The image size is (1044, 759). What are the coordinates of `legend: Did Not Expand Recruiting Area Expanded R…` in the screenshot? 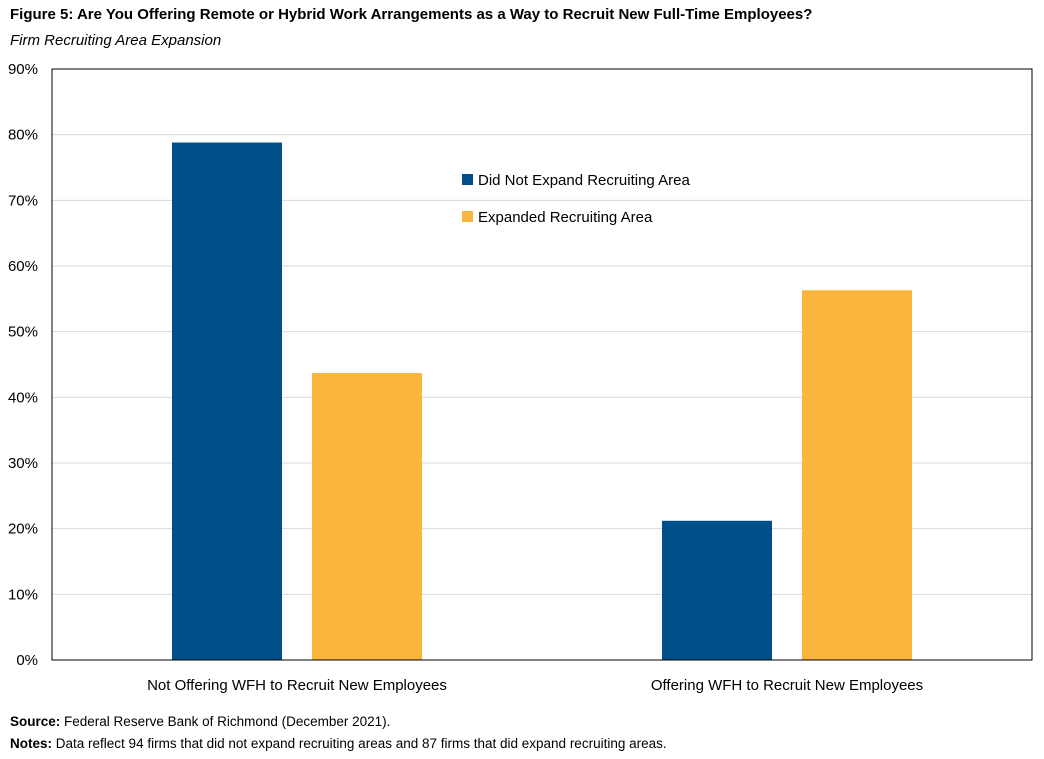 It's located at (576, 199).